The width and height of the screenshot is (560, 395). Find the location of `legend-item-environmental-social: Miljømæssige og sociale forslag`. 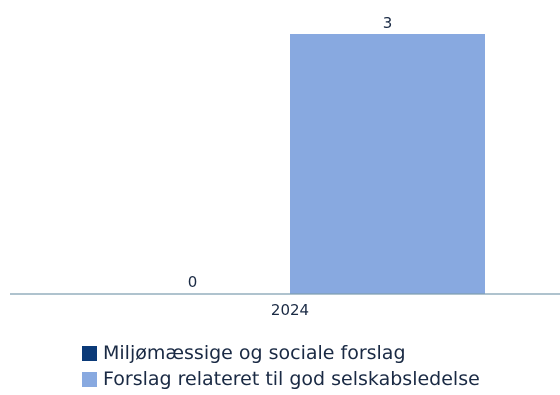

legend-item-environmental-social: Miljømæssige og sociale forslag is located at coordinates (317, 353).